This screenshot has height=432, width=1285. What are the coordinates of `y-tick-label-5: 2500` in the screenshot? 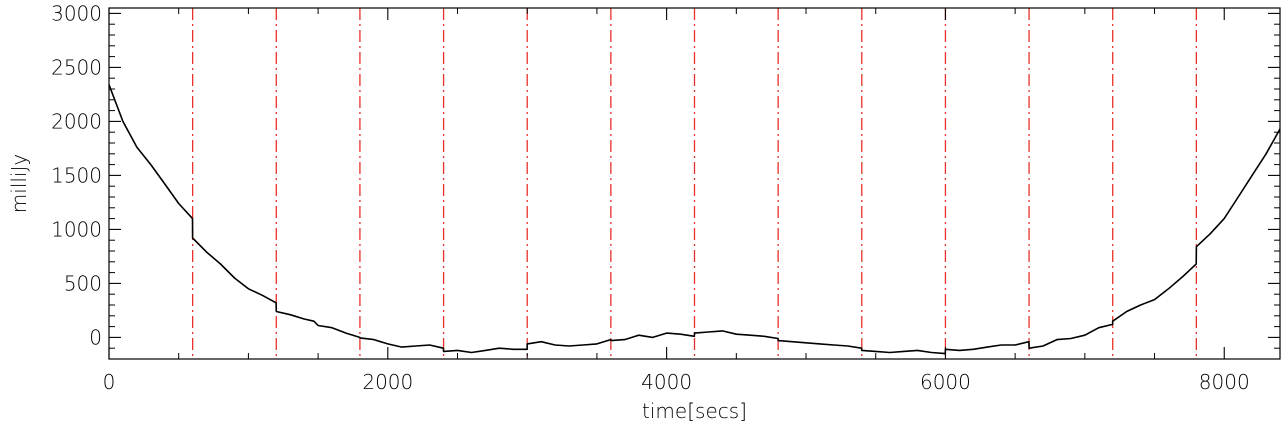 It's located at (76, 67).